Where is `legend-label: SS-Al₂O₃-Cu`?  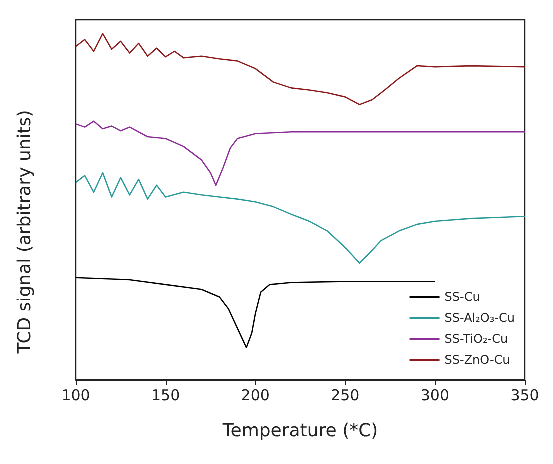
legend-label: SS-Al₂O₃-Cu is located at coordinates (480, 318).